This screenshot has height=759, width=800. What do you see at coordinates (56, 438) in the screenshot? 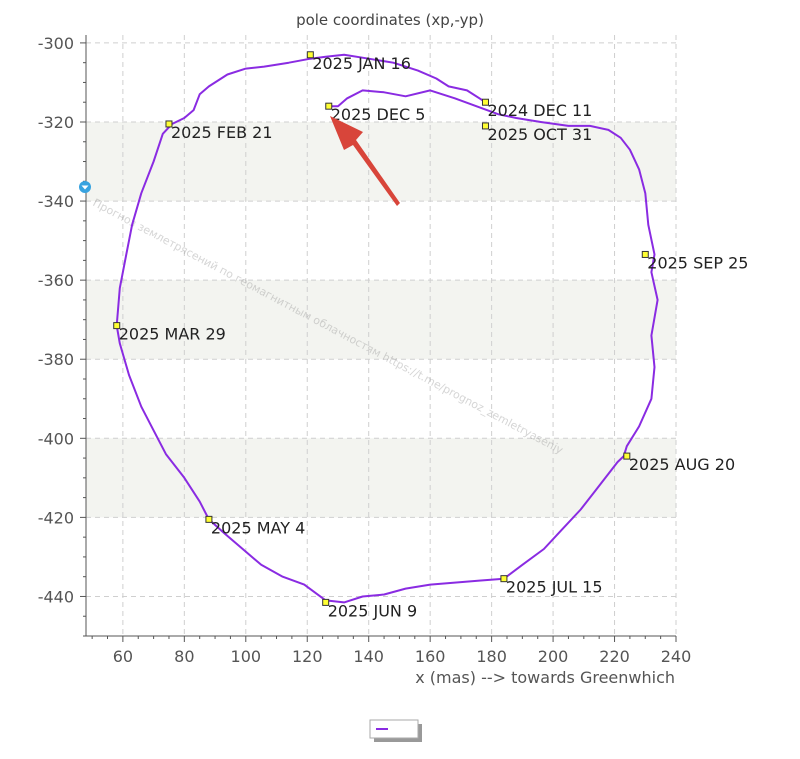
I see `y-tick-label: -400` at bounding box center [56, 438].